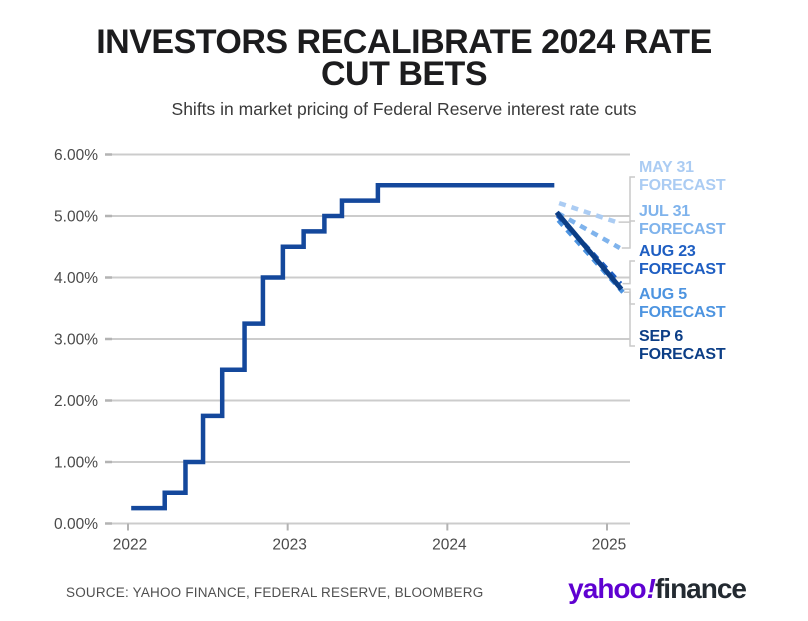 The height and width of the screenshot is (621, 808). What do you see at coordinates (666, 167) in the screenshot?
I see `forecast-label-date: MAY 31` at bounding box center [666, 167].